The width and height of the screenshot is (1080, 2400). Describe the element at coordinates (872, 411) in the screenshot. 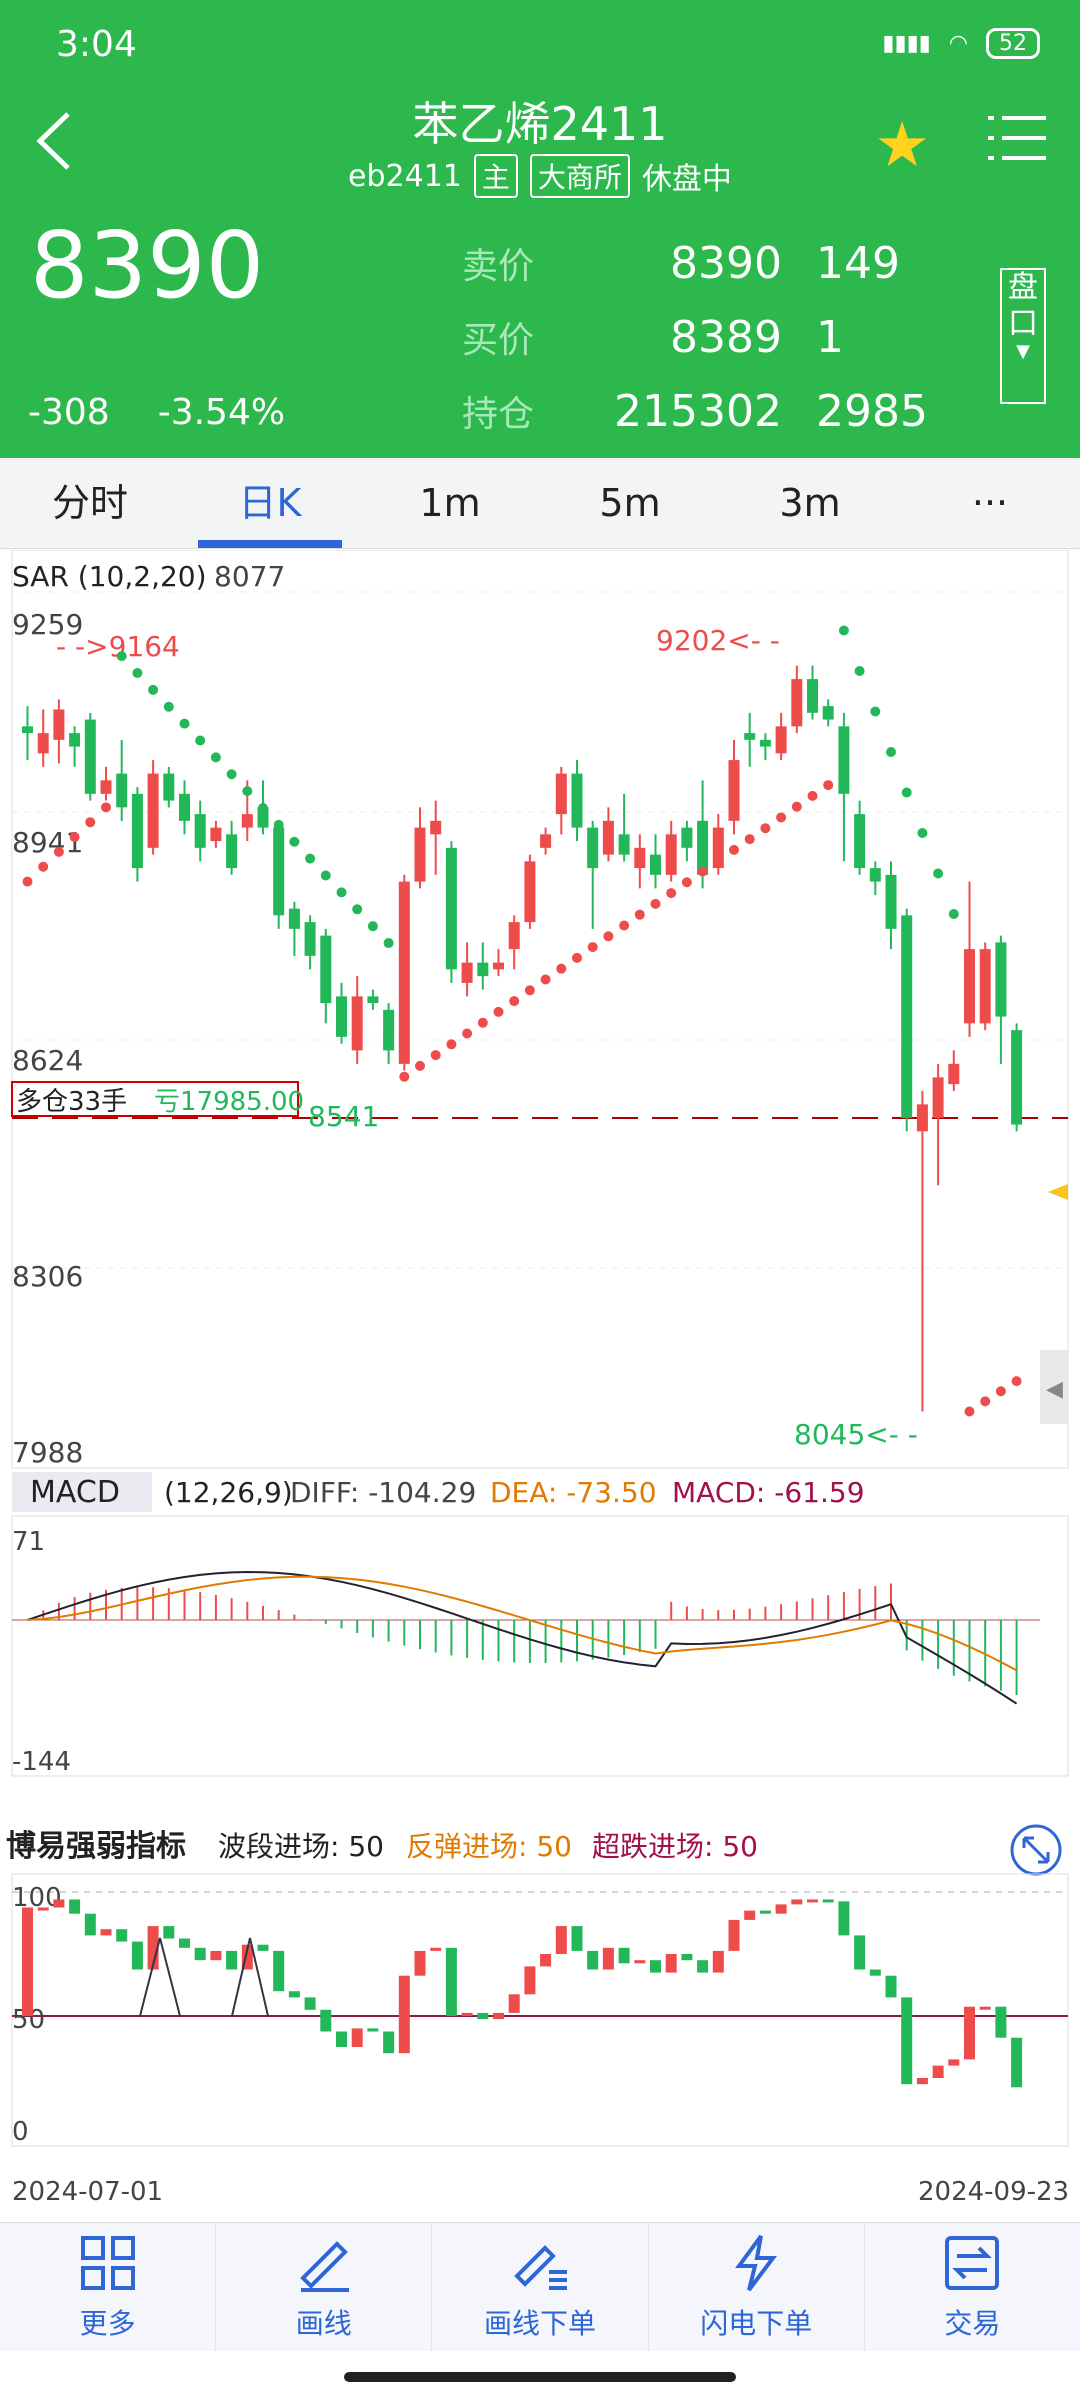

I see `oi-change: 2985` at that location.